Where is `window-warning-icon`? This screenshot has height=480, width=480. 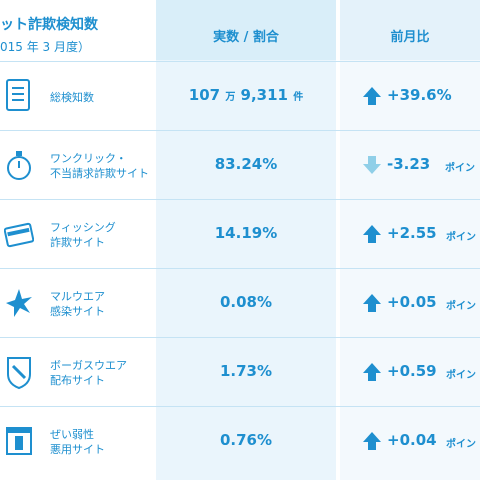
window-warning-icon is located at coordinates (19, 441).